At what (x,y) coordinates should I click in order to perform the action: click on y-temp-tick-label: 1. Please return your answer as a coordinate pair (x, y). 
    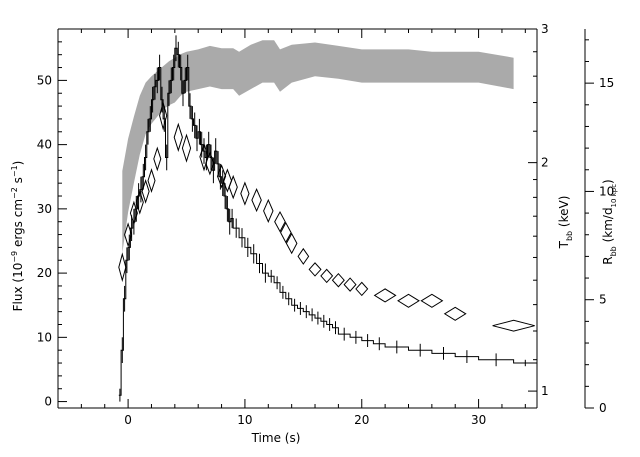
    Looking at the image, I should click on (545, 391).